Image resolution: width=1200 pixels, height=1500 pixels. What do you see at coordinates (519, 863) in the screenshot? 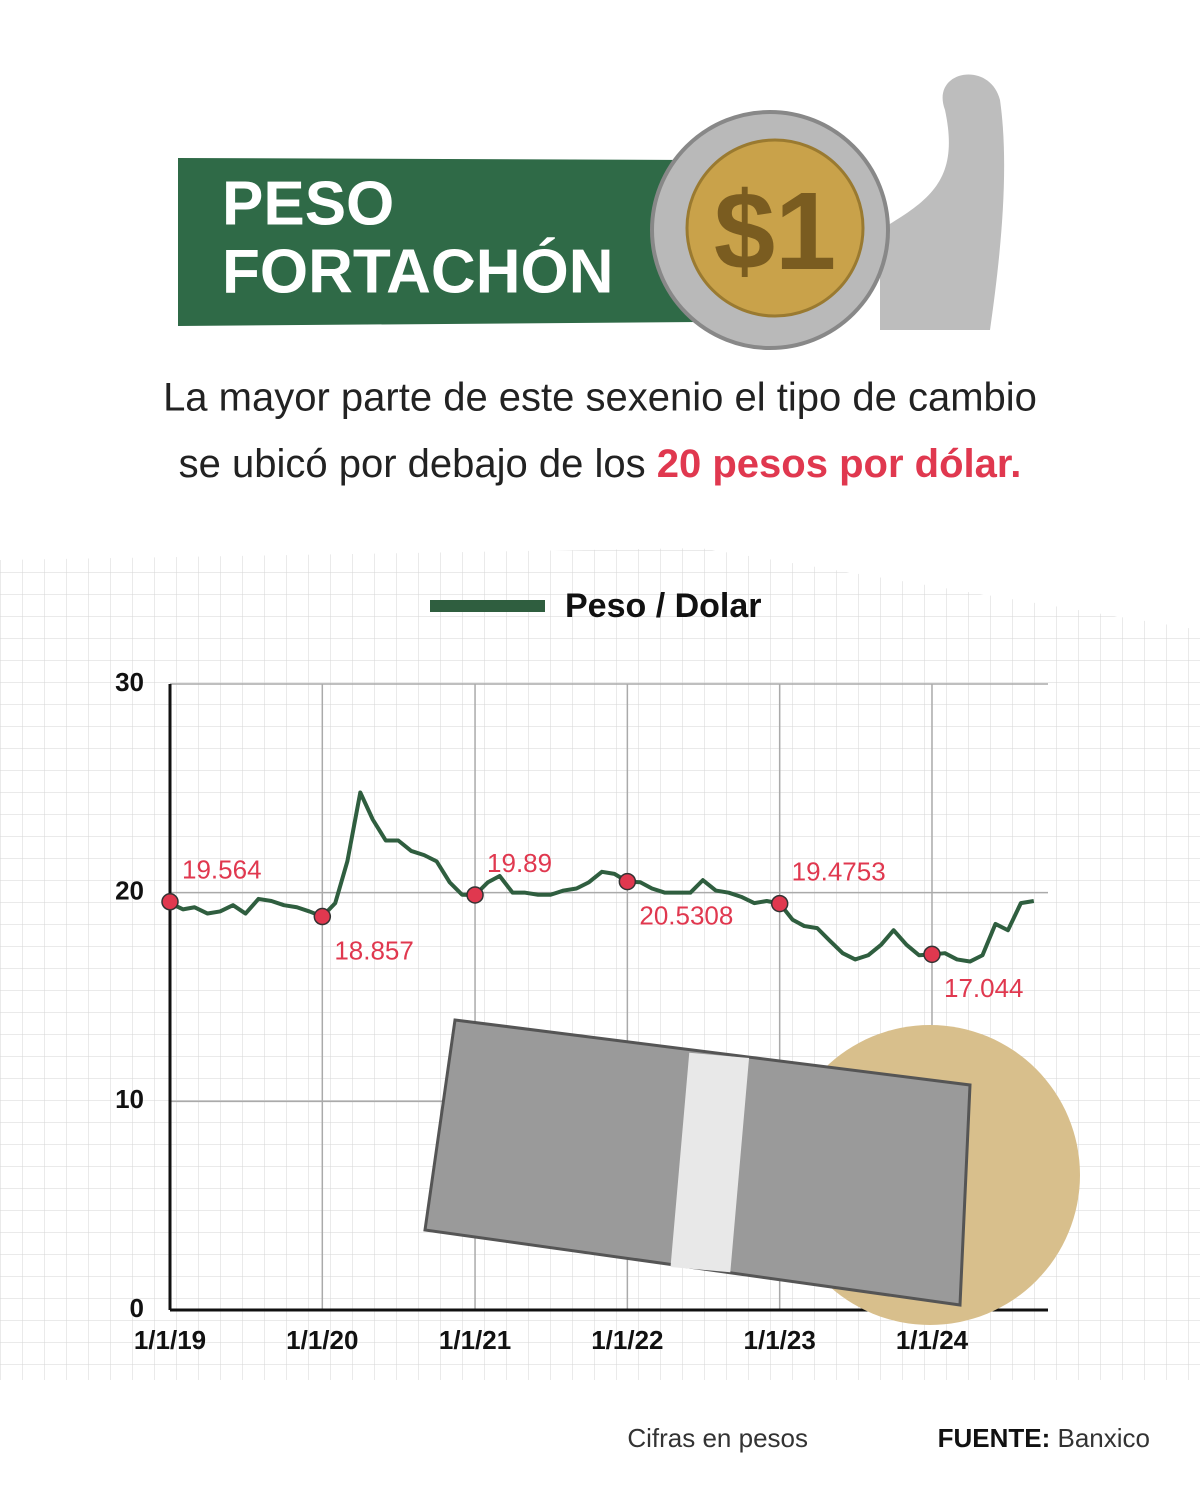
I see `annotation-label: 19.89` at bounding box center [519, 863].